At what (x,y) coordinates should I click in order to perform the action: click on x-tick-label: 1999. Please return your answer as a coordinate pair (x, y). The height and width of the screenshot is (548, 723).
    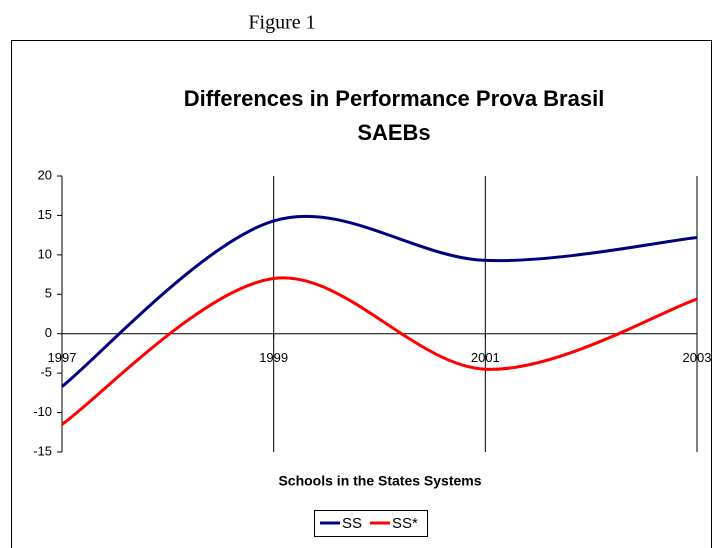
    Looking at the image, I should click on (273, 357).